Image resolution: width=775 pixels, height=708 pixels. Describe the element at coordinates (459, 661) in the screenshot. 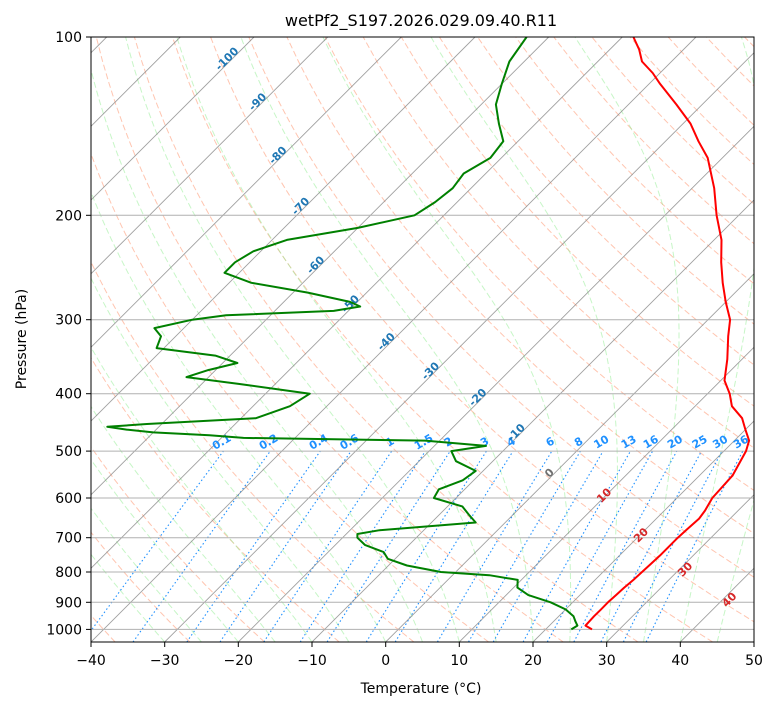

I see `x-tick-label: 10` at that location.